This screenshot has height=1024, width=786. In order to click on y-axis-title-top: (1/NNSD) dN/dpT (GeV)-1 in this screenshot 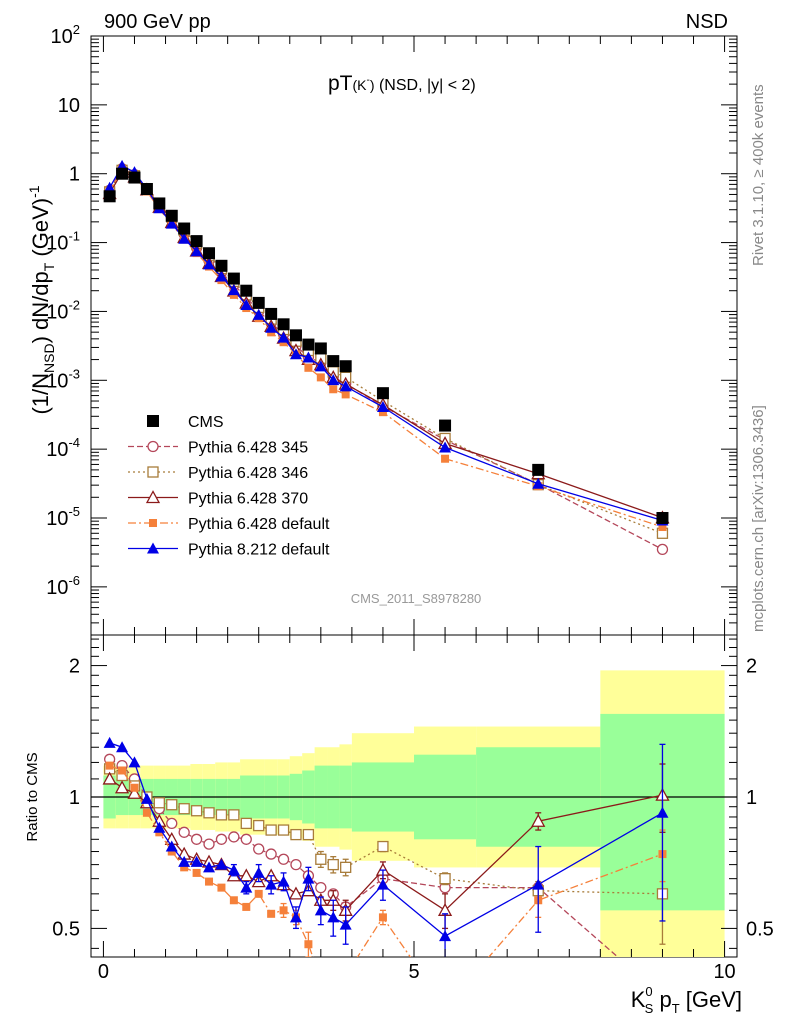, I will do `click(41, 299)`.